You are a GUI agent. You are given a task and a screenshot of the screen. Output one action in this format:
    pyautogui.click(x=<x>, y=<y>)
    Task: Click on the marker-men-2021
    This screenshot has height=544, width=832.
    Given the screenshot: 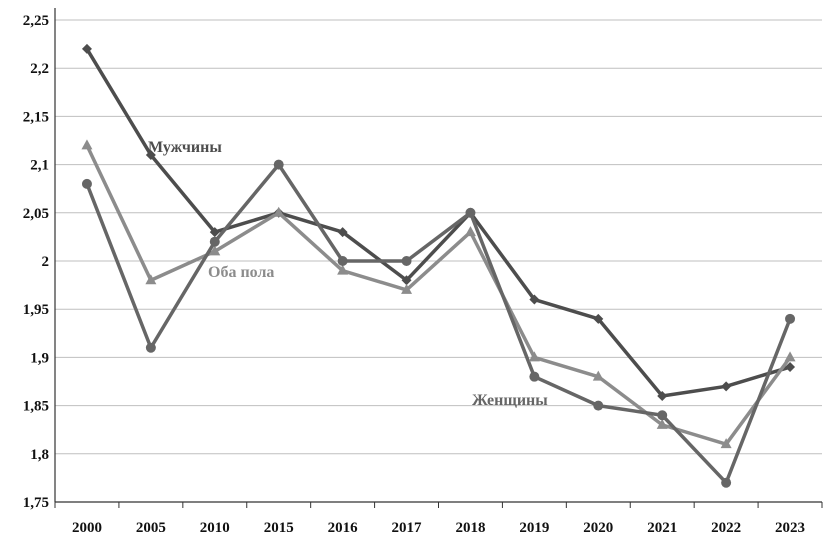 What is the action you would take?
    pyautogui.click(x=662, y=395)
    